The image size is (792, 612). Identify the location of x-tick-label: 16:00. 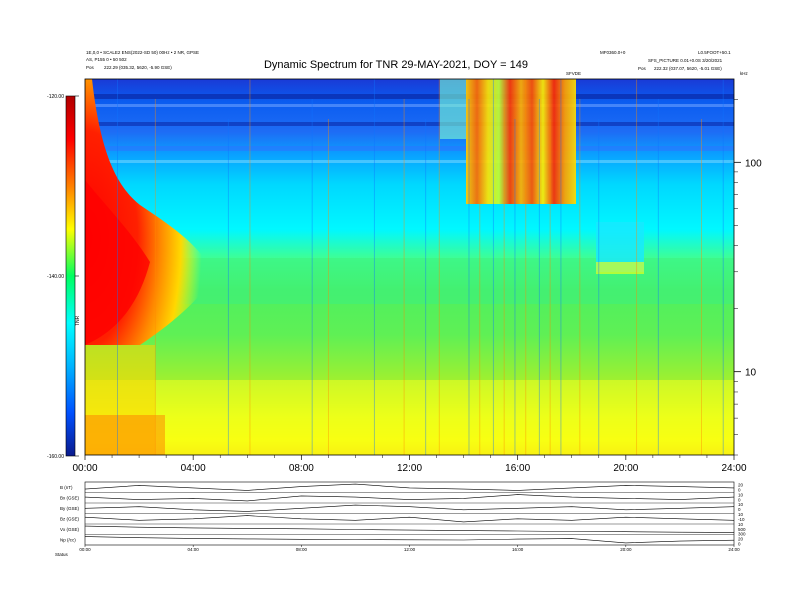
(517, 468).